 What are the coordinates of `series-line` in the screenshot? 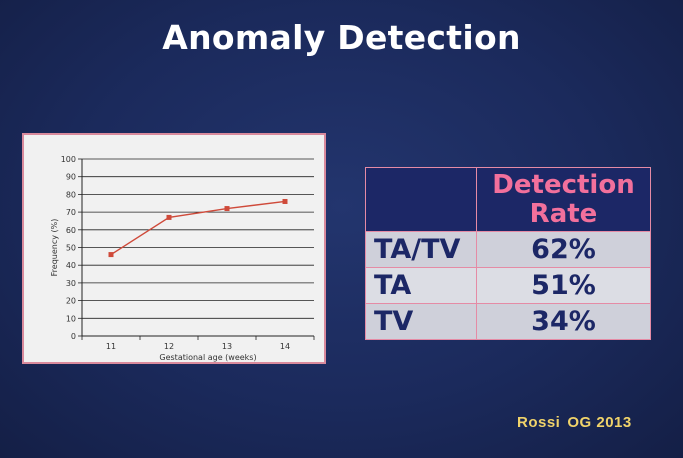 It's located at (198, 228).